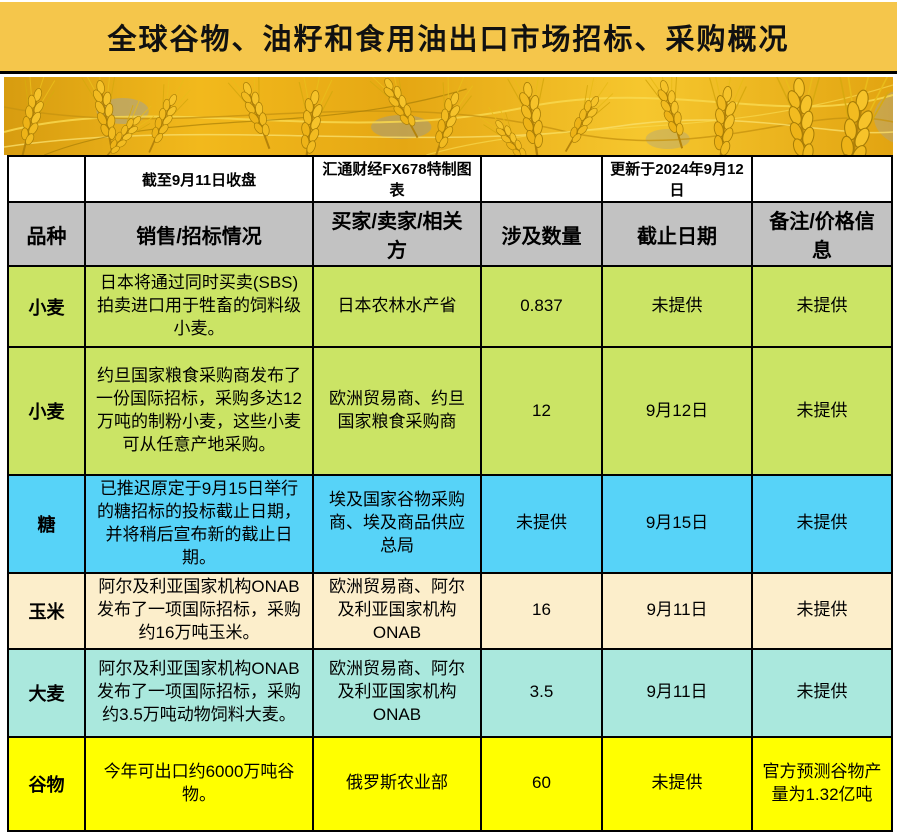 The width and height of the screenshot is (897, 832). What do you see at coordinates (46, 234) in the screenshot?
I see `header-commodity: 品种` at bounding box center [46, 234].